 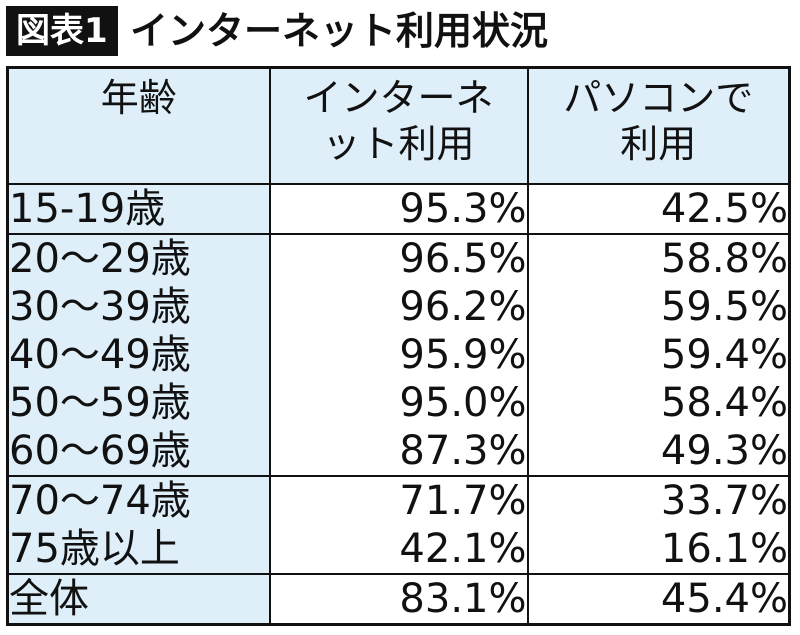 I want to click on table-row: 40～49歳 95.9% 59.4%, so click(x=398, y=355).